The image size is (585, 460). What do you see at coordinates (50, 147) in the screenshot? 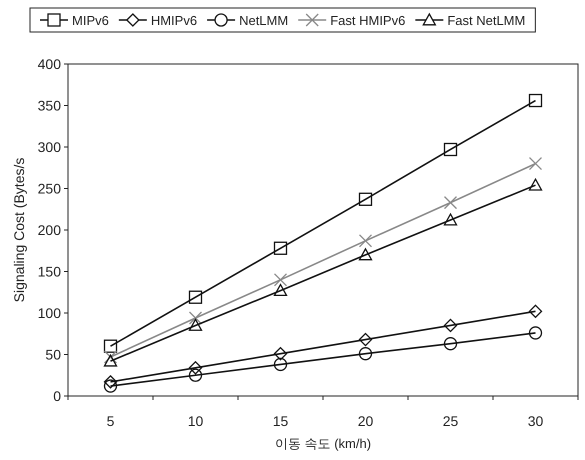
I see `y-tick-label: 300` at bounding box center [50, 147].